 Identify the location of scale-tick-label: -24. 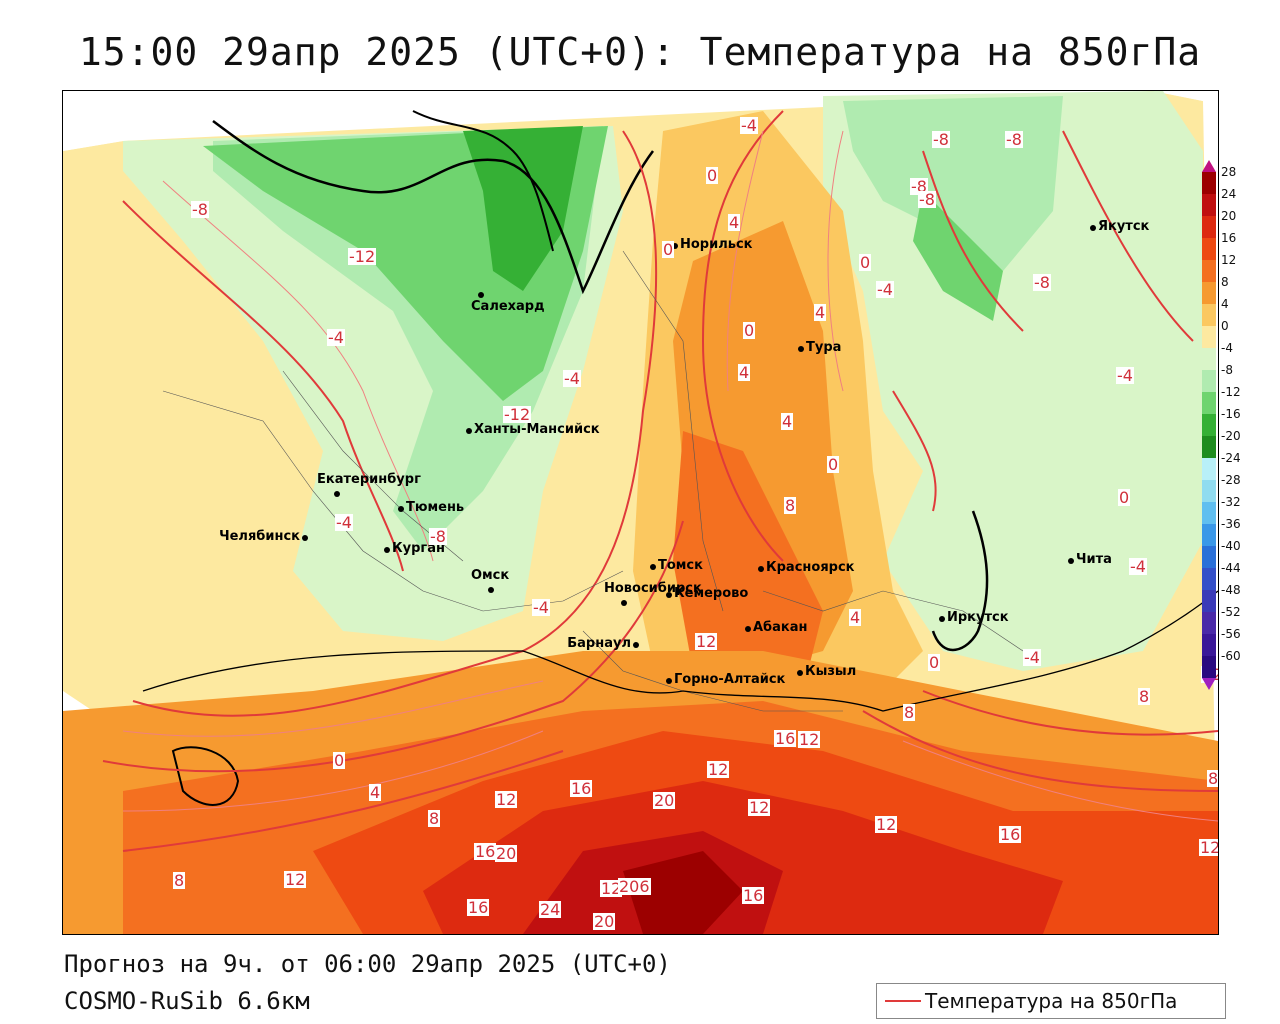
(1231, 458).